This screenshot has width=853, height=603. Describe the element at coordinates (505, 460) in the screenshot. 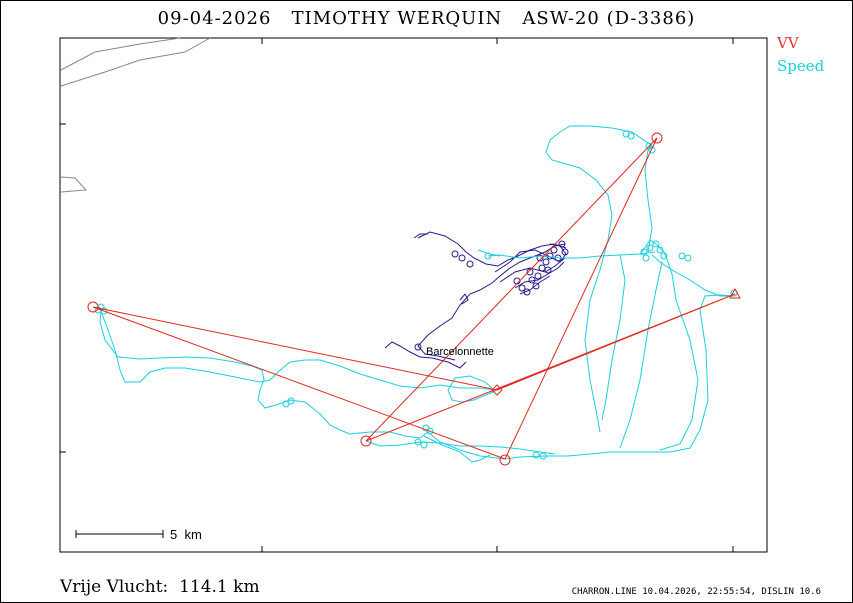

I see `turnpoint-south` at that location.